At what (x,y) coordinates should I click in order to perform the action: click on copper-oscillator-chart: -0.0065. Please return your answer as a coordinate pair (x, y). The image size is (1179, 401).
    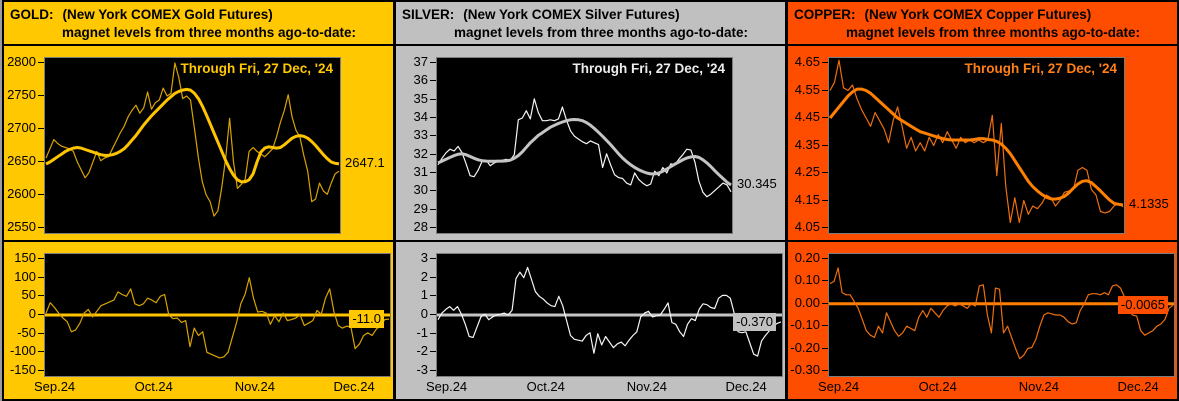
    Looking at the image, I should click on (1001, 315).